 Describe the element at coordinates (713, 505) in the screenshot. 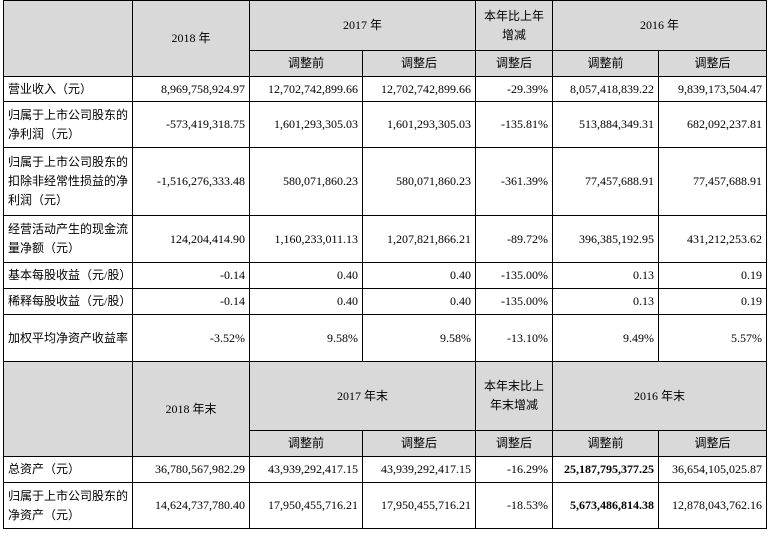

I see `cell-2016-after: 12,878,043,762.16` at that location.